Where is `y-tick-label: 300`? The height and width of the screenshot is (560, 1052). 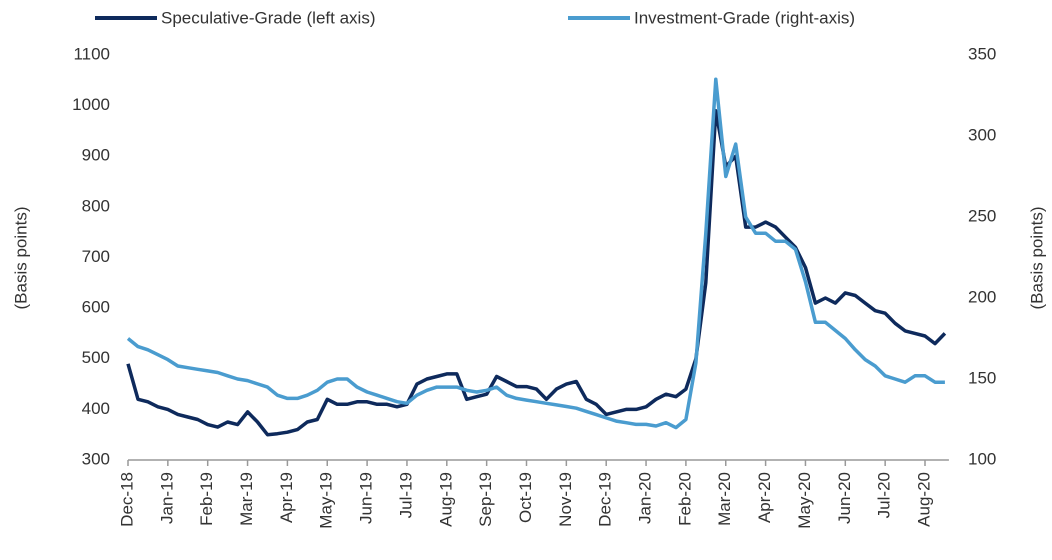 y-tick-label: 300 is located at coordinates (96, 458).